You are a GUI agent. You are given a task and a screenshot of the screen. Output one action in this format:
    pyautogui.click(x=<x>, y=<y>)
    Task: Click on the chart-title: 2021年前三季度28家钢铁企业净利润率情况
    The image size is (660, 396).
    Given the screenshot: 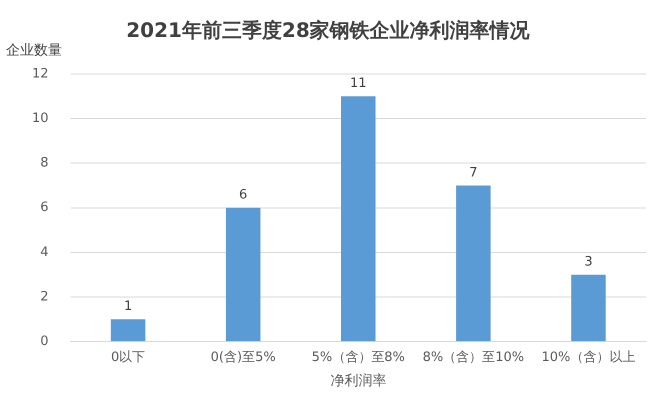 What is the action you would take?
    pyautogui.click(x=328, y=30)
    